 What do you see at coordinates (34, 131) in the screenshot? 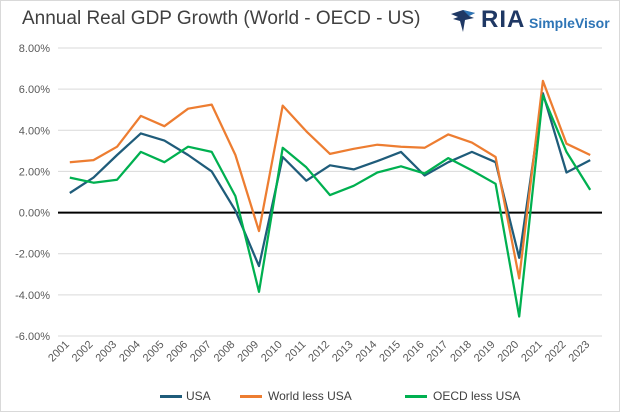
I see `y-tick-label: 4.00%` at bounding box center [34, 131].